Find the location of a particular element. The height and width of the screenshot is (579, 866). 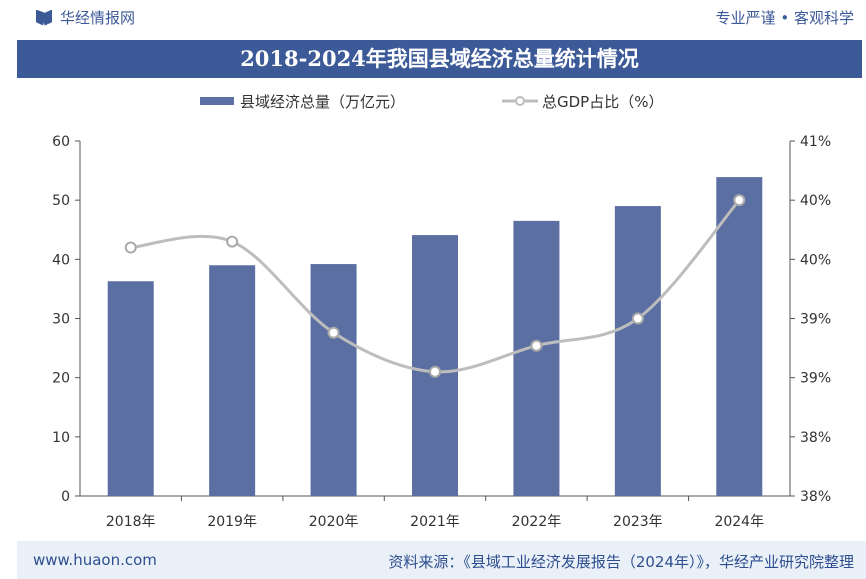

footer-url: www.huaon.com is located at coordinates (95, 560).